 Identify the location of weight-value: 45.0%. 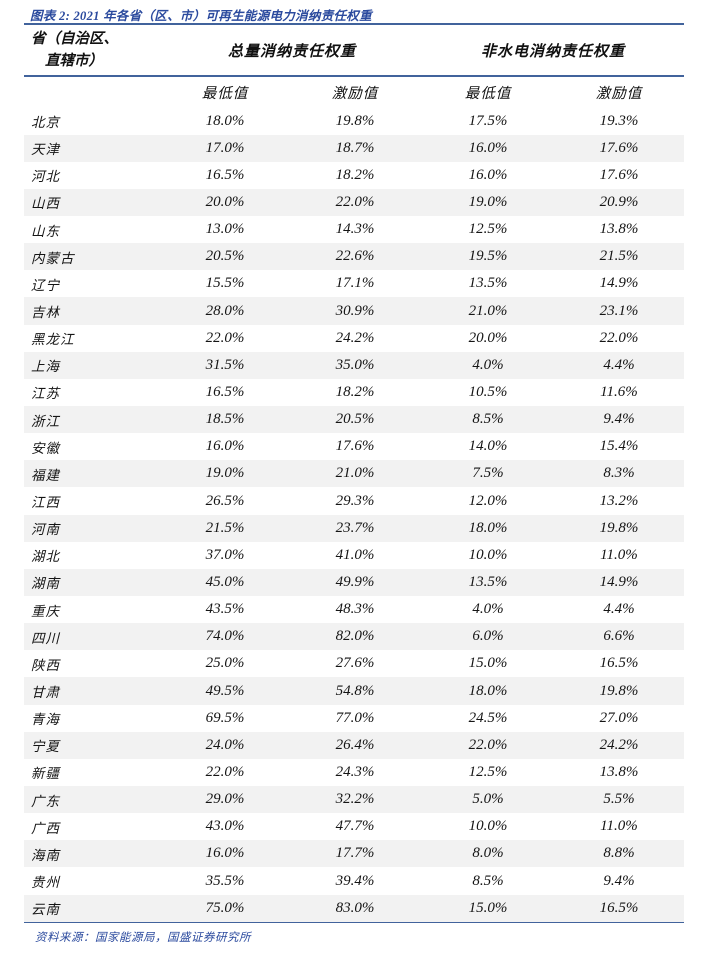
(225, 581).